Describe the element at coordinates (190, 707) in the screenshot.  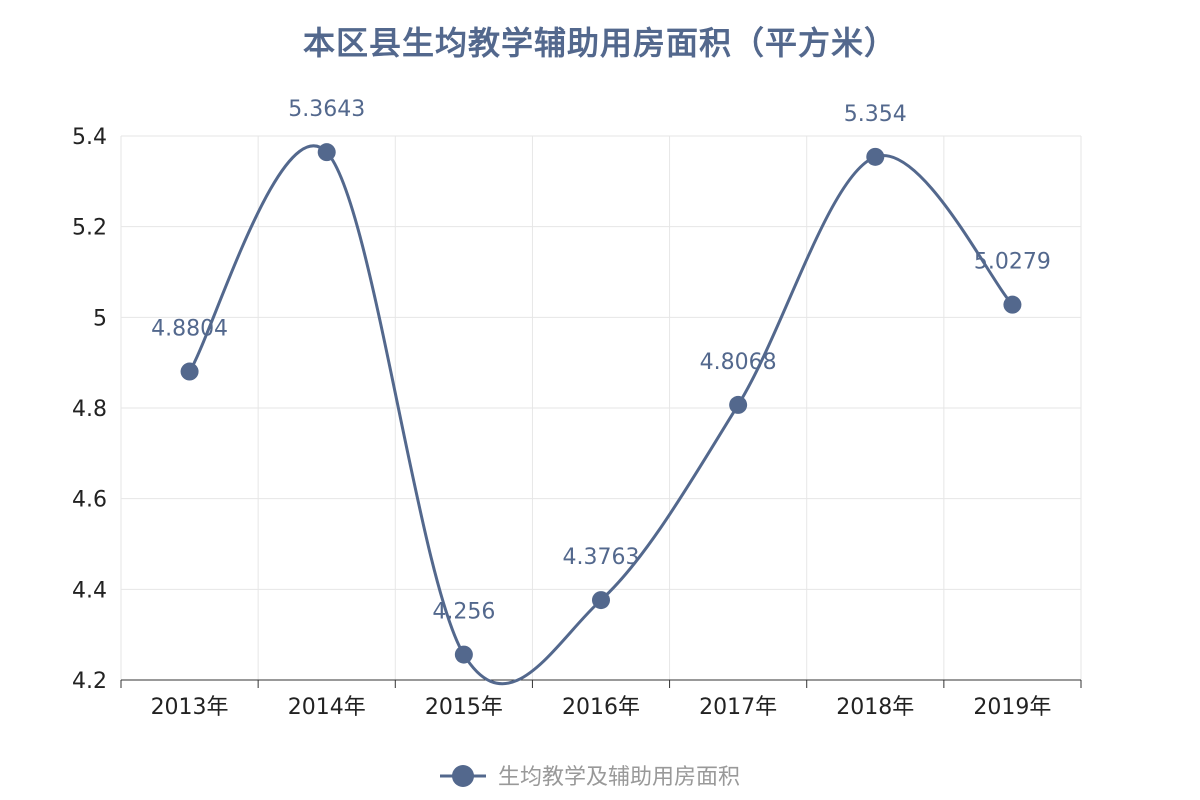
I see `x-tick-label: 2013年` at that location.